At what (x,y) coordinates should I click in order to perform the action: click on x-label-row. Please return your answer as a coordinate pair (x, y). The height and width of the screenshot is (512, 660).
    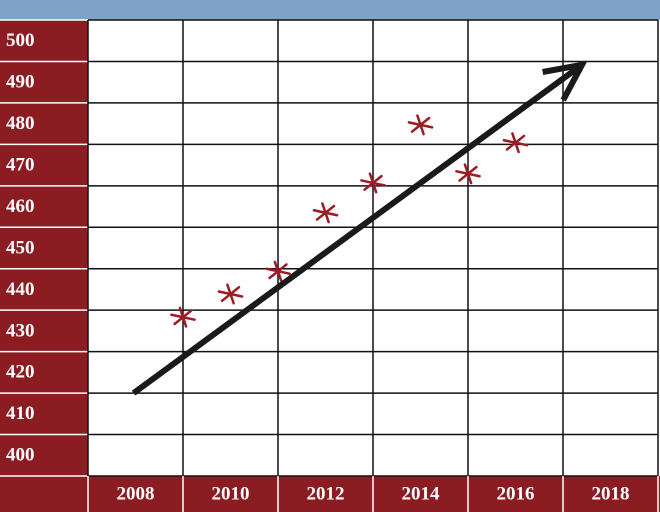
    Looking at the image, I should click on (330, 494).